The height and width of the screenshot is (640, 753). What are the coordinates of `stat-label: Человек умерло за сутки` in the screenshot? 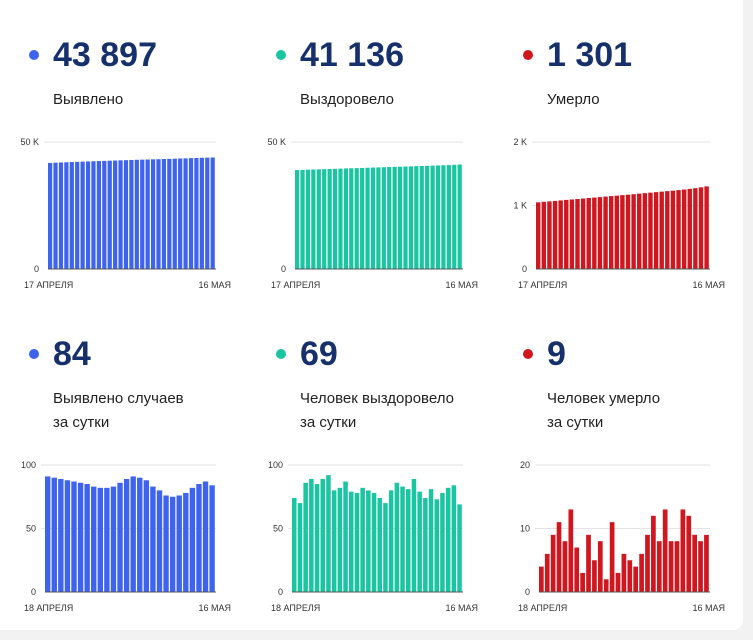 It's located at (642, 411).